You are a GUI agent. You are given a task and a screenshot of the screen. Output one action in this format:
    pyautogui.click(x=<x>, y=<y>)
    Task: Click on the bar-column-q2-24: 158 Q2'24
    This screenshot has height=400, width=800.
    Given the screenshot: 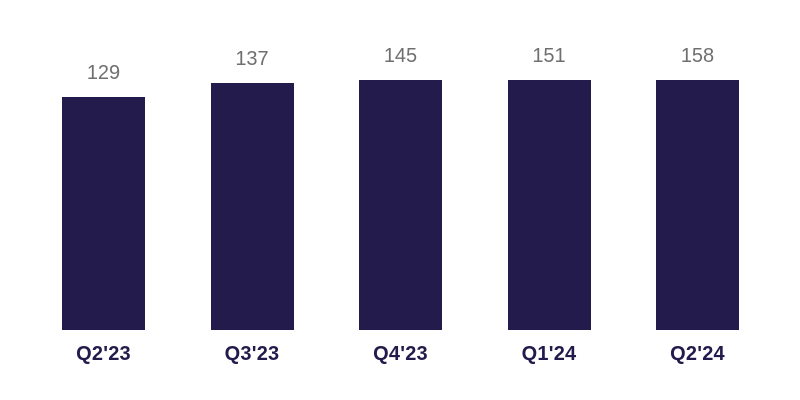 What is the action you would take?
    pyautogui.click(x=697, y=205)
    